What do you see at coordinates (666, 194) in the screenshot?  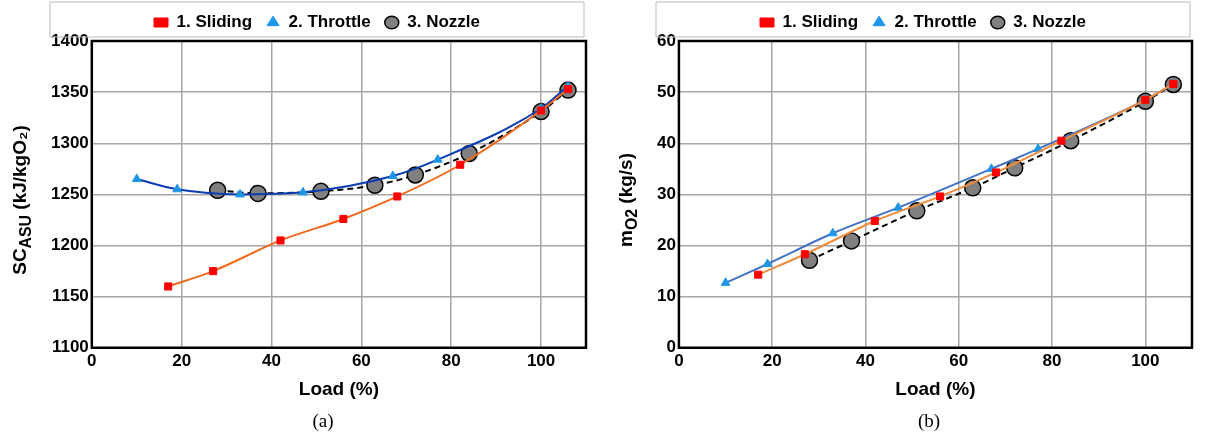 I see `y-tick-label: 30` at bounding box center [666, 194].